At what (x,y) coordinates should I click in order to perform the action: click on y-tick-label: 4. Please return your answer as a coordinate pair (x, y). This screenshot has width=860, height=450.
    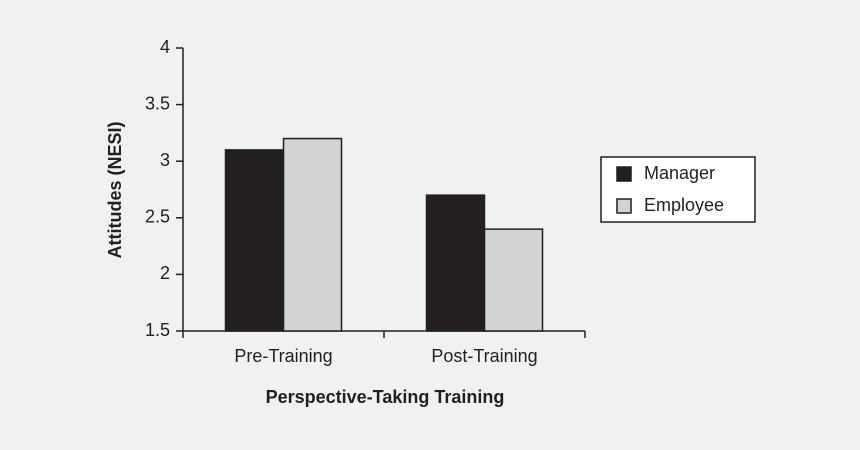
    Looking at the image, I should click on (165, 47).